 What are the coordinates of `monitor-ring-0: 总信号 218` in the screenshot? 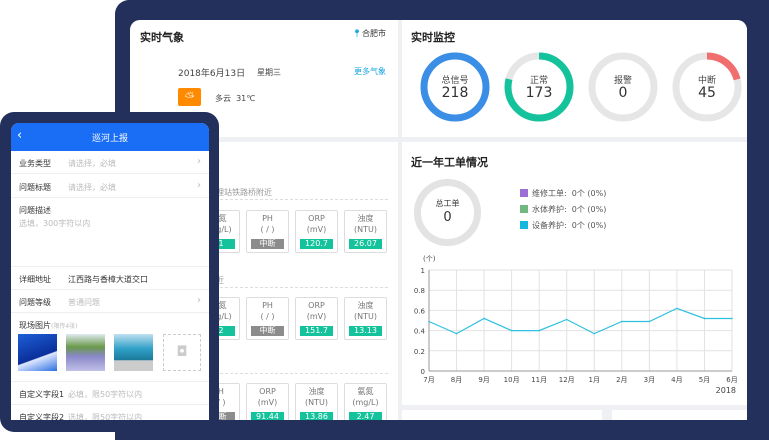 It's located at (455, 87).